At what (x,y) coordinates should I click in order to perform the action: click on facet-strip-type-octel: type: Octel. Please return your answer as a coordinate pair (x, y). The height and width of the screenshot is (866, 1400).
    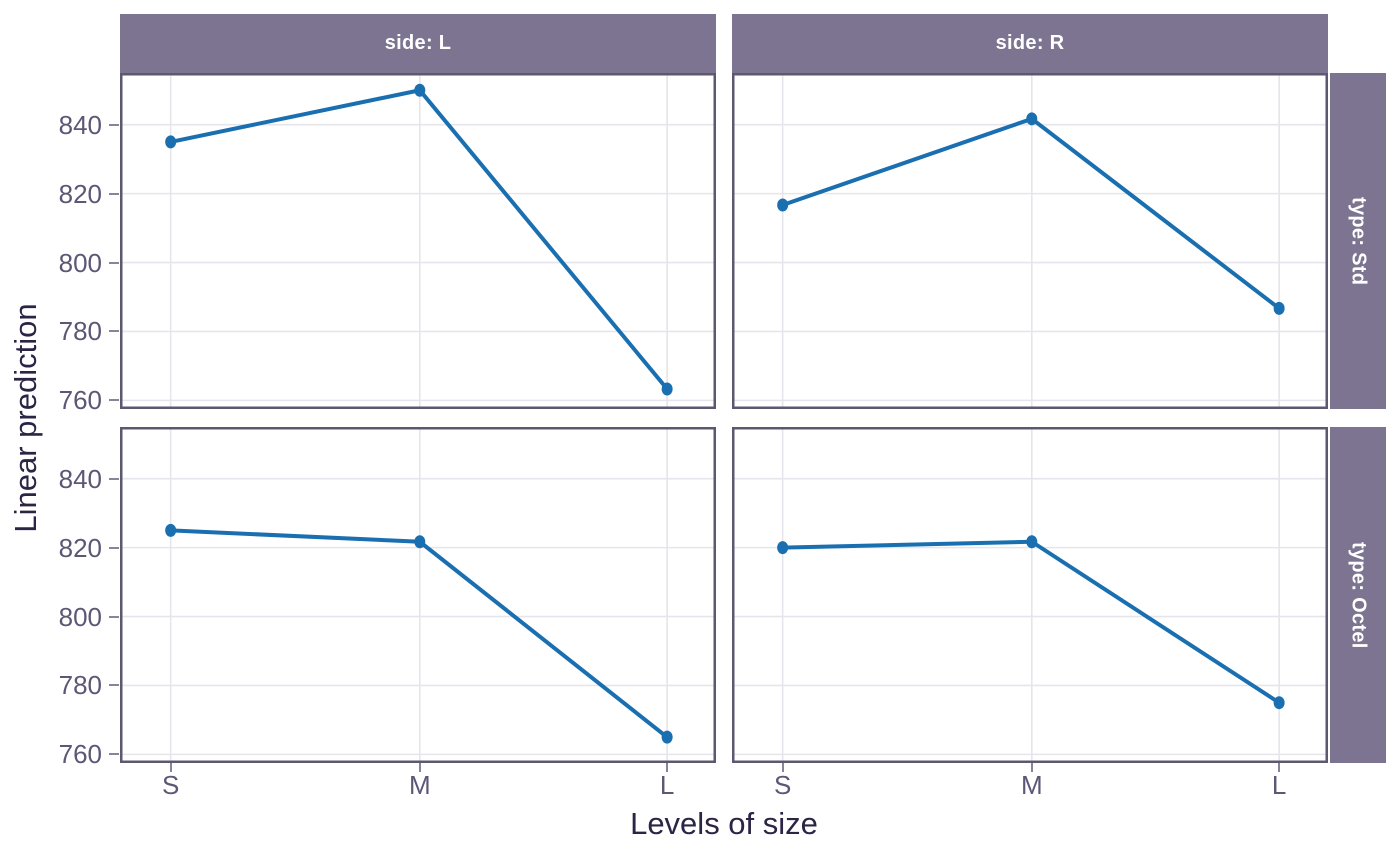
    Looking at the image, I should click on (1358, 595).